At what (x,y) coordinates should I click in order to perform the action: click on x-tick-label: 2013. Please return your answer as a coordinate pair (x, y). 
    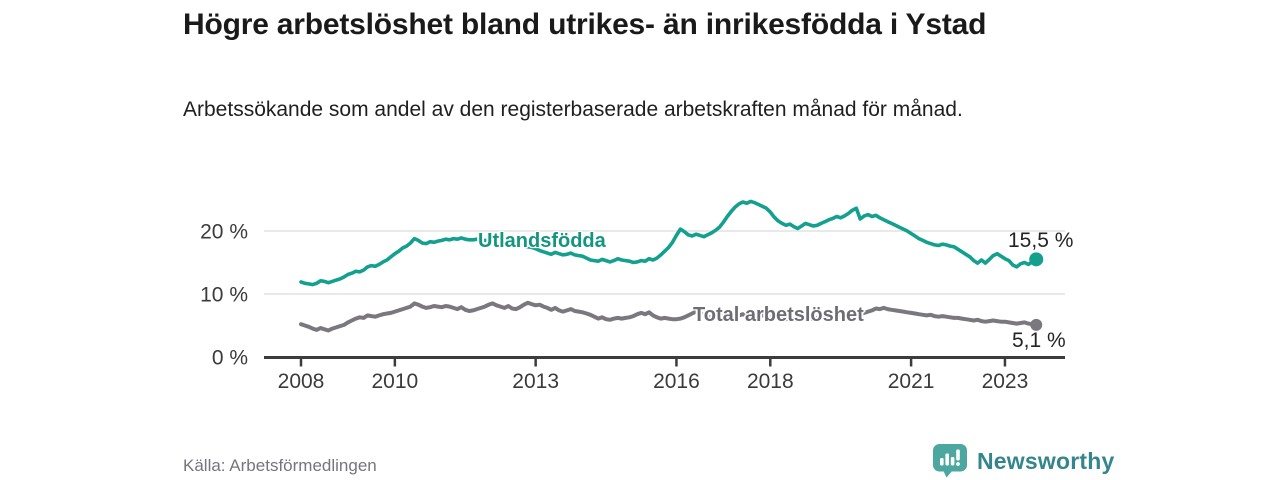
    Looking at the image, I should click on (535, 381).